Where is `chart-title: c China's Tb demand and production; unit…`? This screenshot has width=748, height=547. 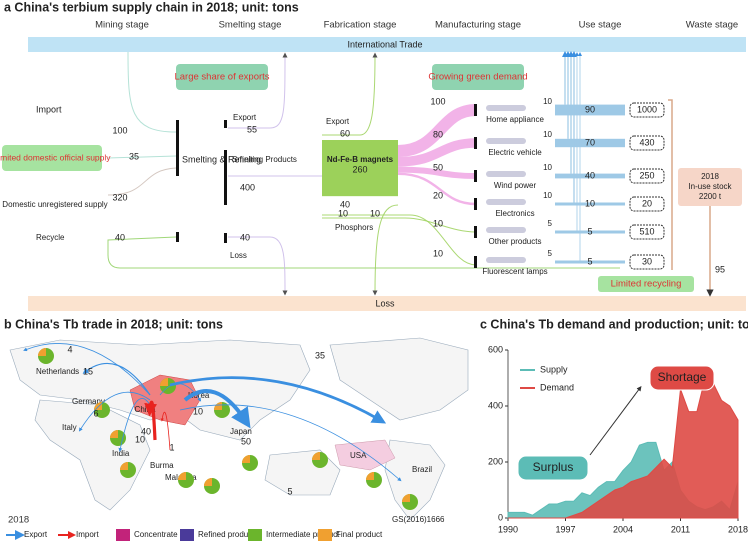 chart-title: c China's Tb demand and production; unit… is located at coordinates (614, 324).